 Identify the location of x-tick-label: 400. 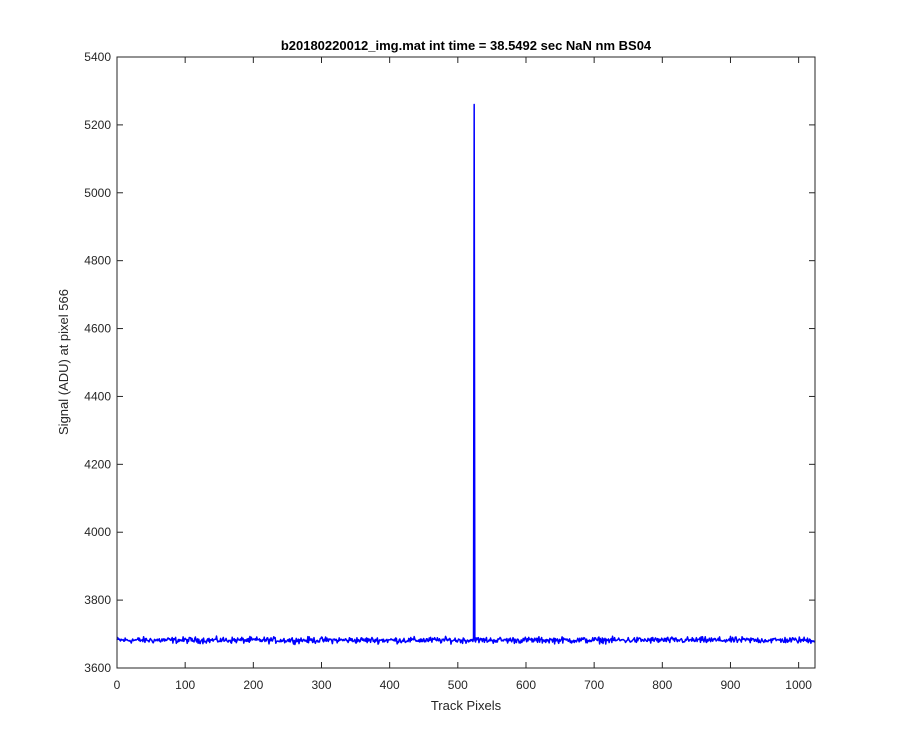
(390, 685).